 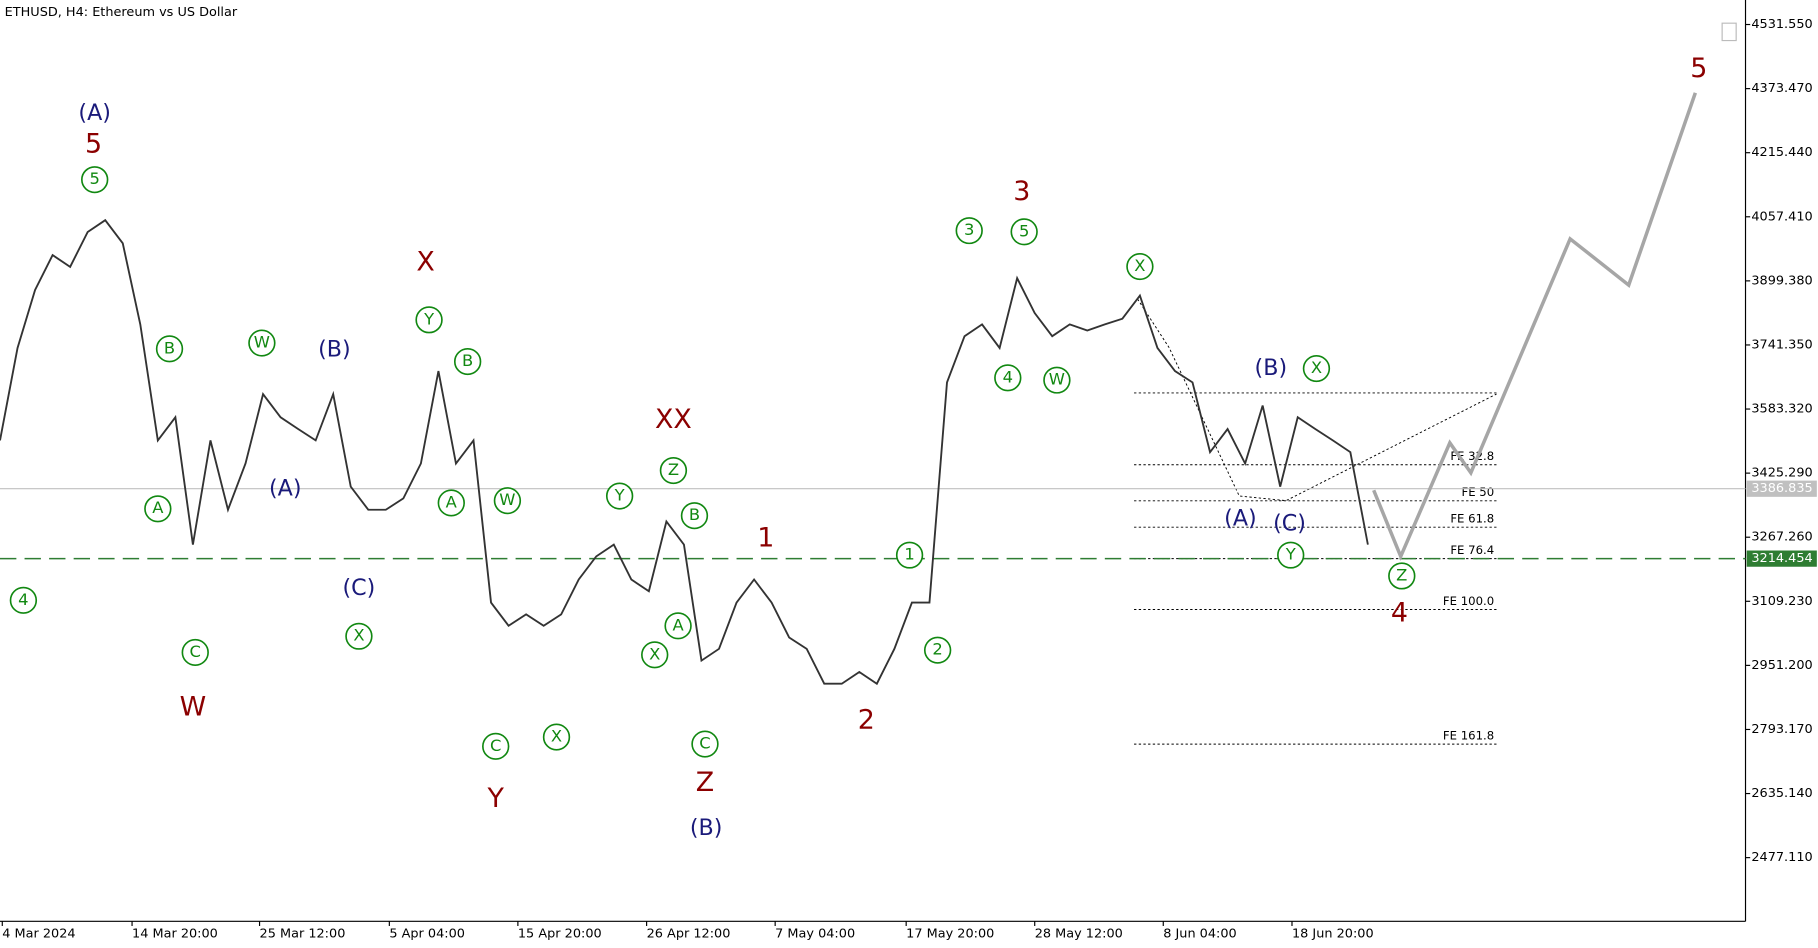 I want to click on y-tick-label: 3267.260, so click(x=1781, y=537).